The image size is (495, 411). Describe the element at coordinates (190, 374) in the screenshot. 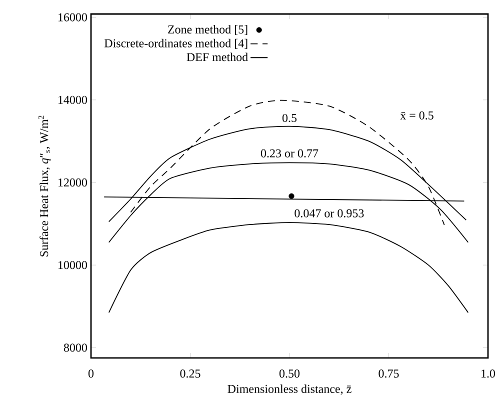

I see `x-tick-label: 0.25` at that location.